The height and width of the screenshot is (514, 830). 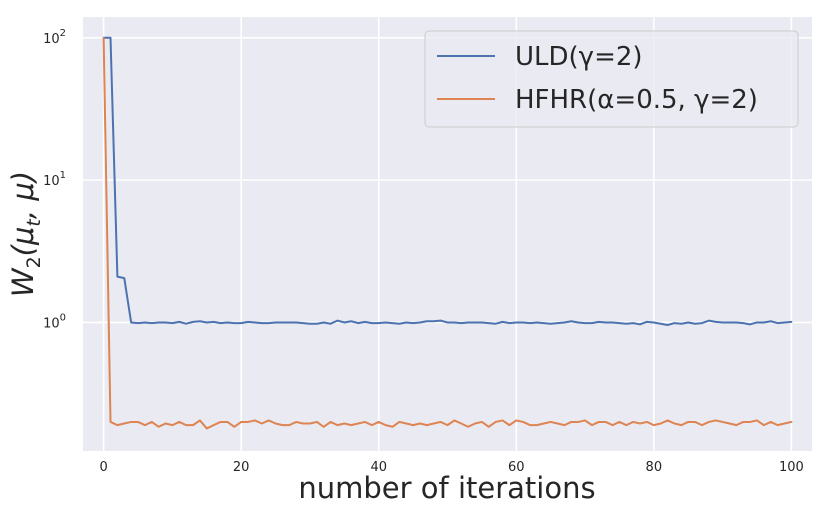 What do you see at coordinates (23, 242) in the screenshot?
I see `y-axis-label-args: (μ` at bounding box center [23, 242].